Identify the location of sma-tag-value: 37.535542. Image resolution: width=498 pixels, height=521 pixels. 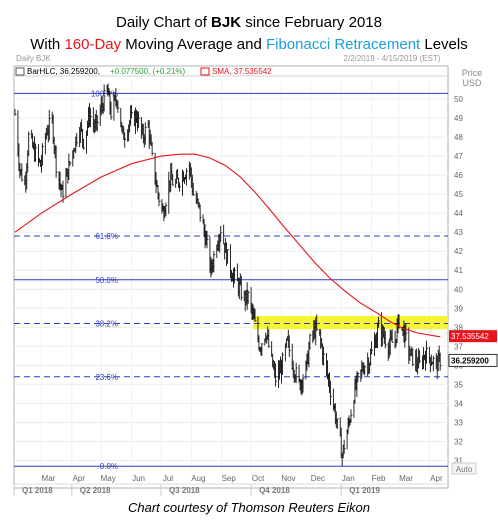
(470, 336).